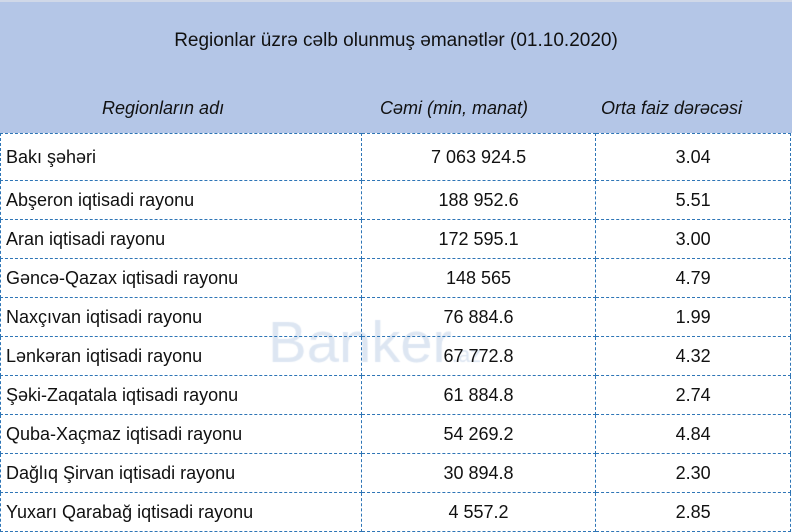 Image resolution: width=792 pixels, height=532 pixels. What do you see at coordinates (478, 434) in the screenshot?
I see `total-cell: 54 269.2` at bounding box center [478, 434].